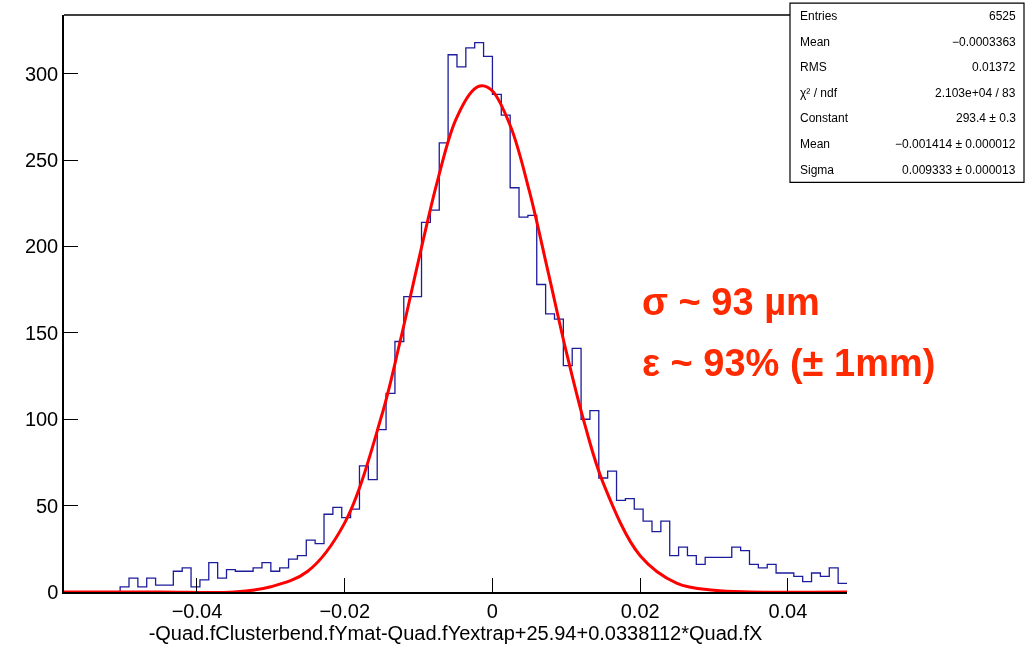  What do you see at coordinates (344, 610) in the screenshot?
I see `x-tick-label: −0.02` at bounding box center [344, 610].